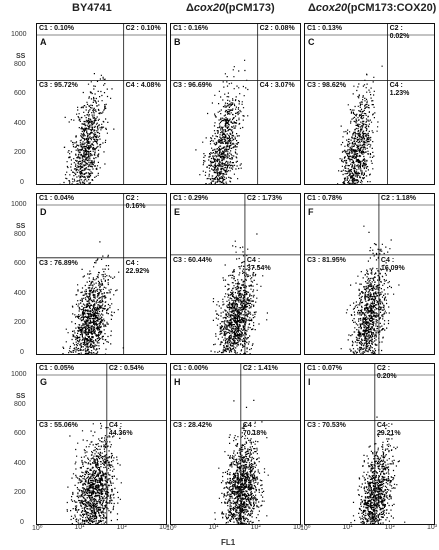 This screenshot has height=550, width=439. What do you see at coordinates (258, 264) in the screenshot?
I see `quadrant-c4-label: C4 :37.54%` at bounding box center [258, 264].